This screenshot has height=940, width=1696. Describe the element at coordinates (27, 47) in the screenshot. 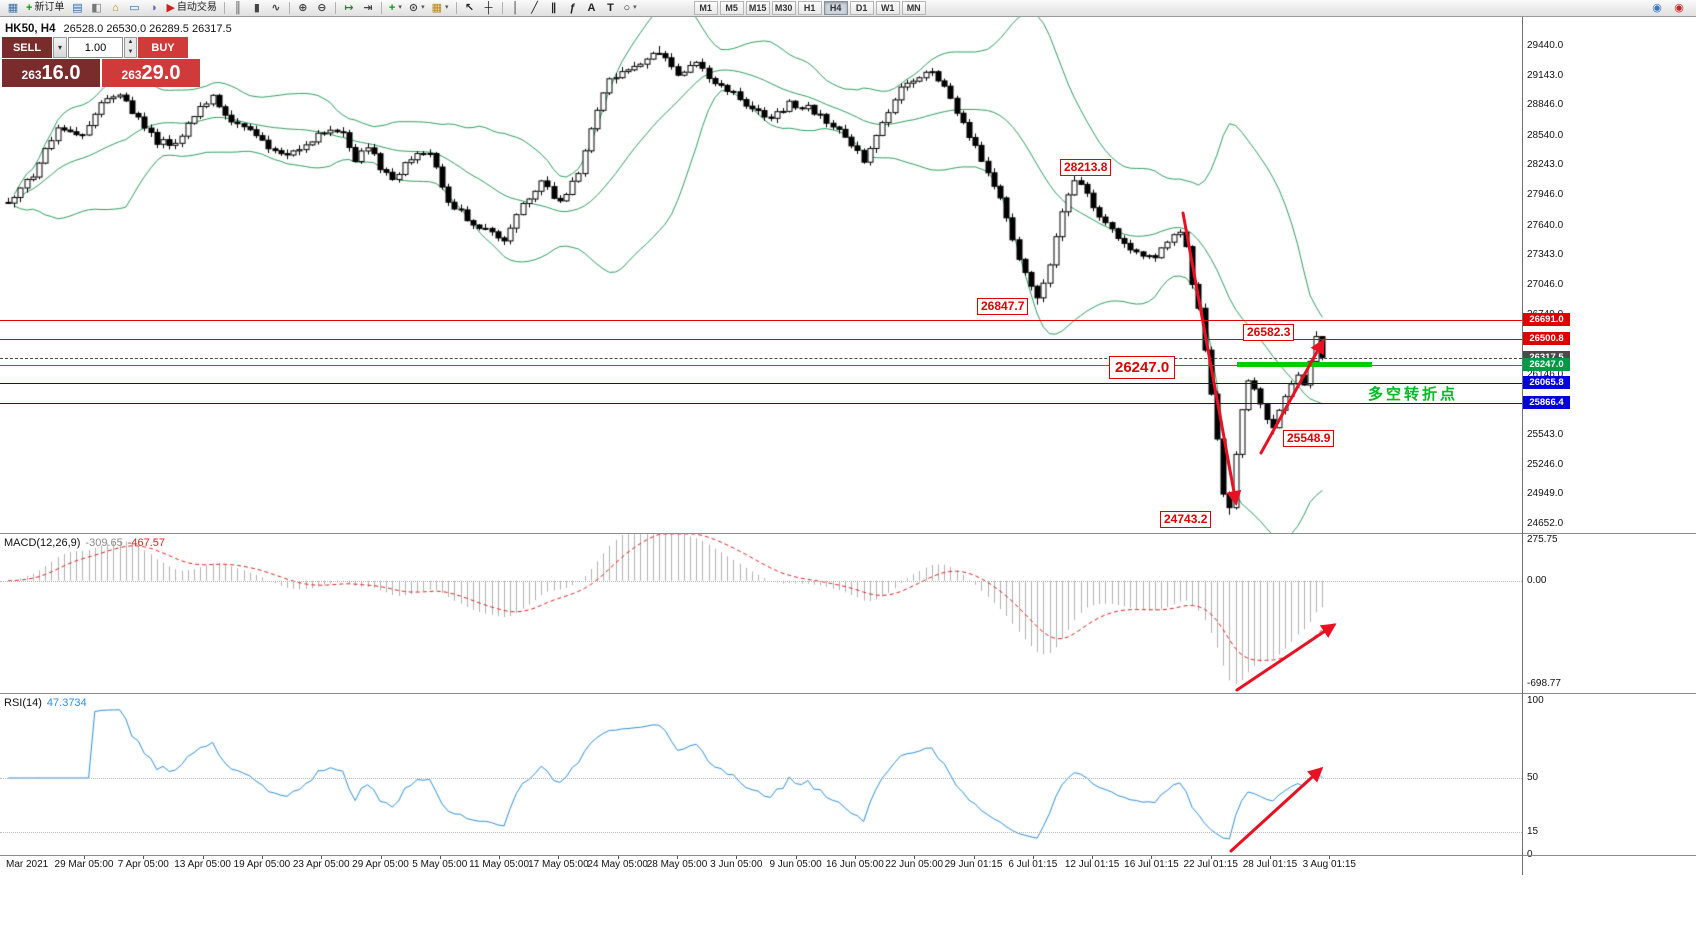

I see `sell-button: SELL` at that location.